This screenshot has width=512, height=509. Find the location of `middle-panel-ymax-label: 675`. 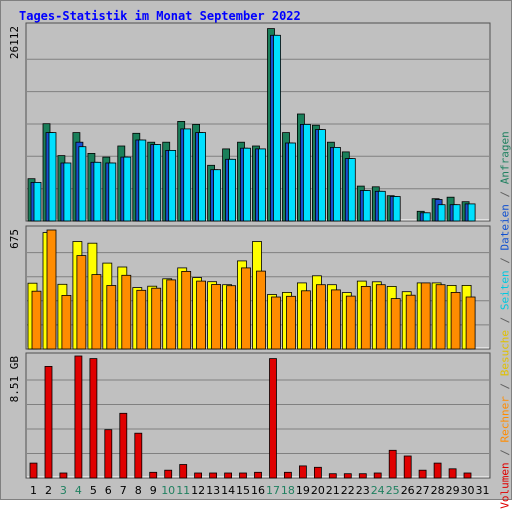

middle-panel-ymax-label: 675 is located at coordinates (14, 239).